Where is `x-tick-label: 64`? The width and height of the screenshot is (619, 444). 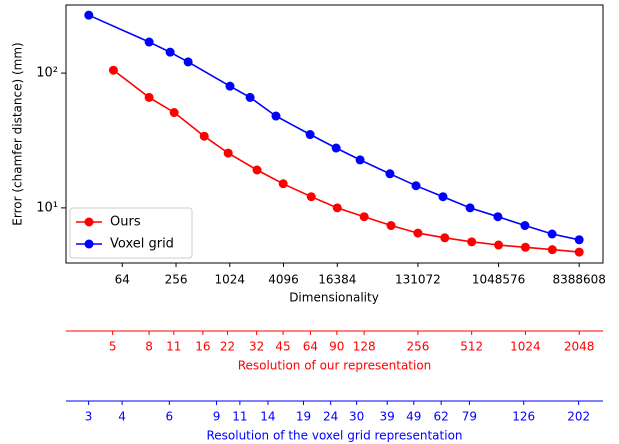 x-tick-label: 64 is located at coordinates (122, 280).